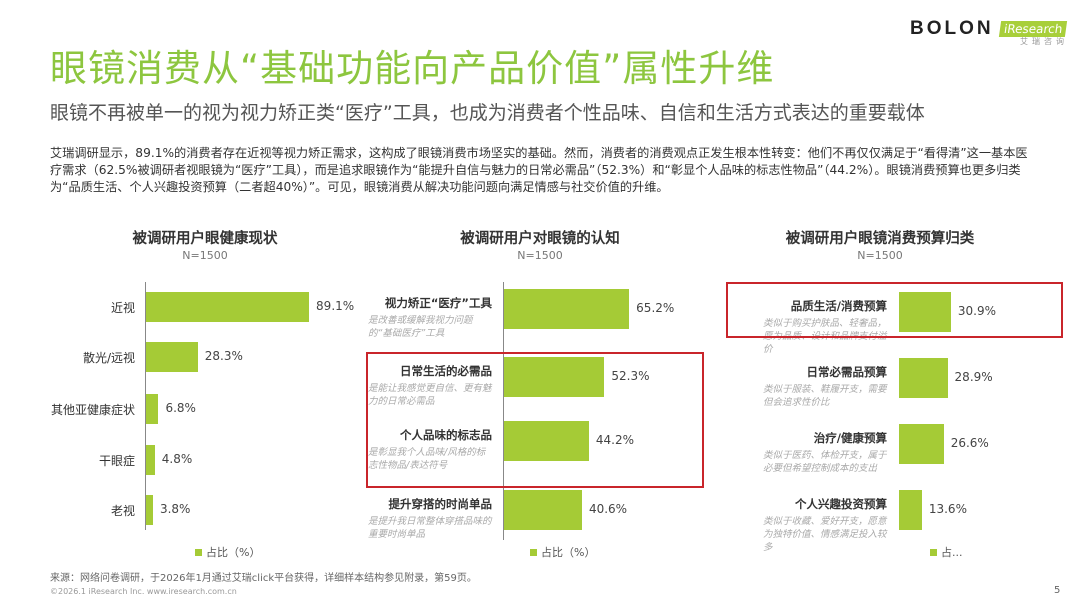 This screenshot has width=1080, height=608. Describe the element at coordinates (540, 239) in the screenshot. I see `chart-title: 被调研用户对眼镜的认知` at that location.